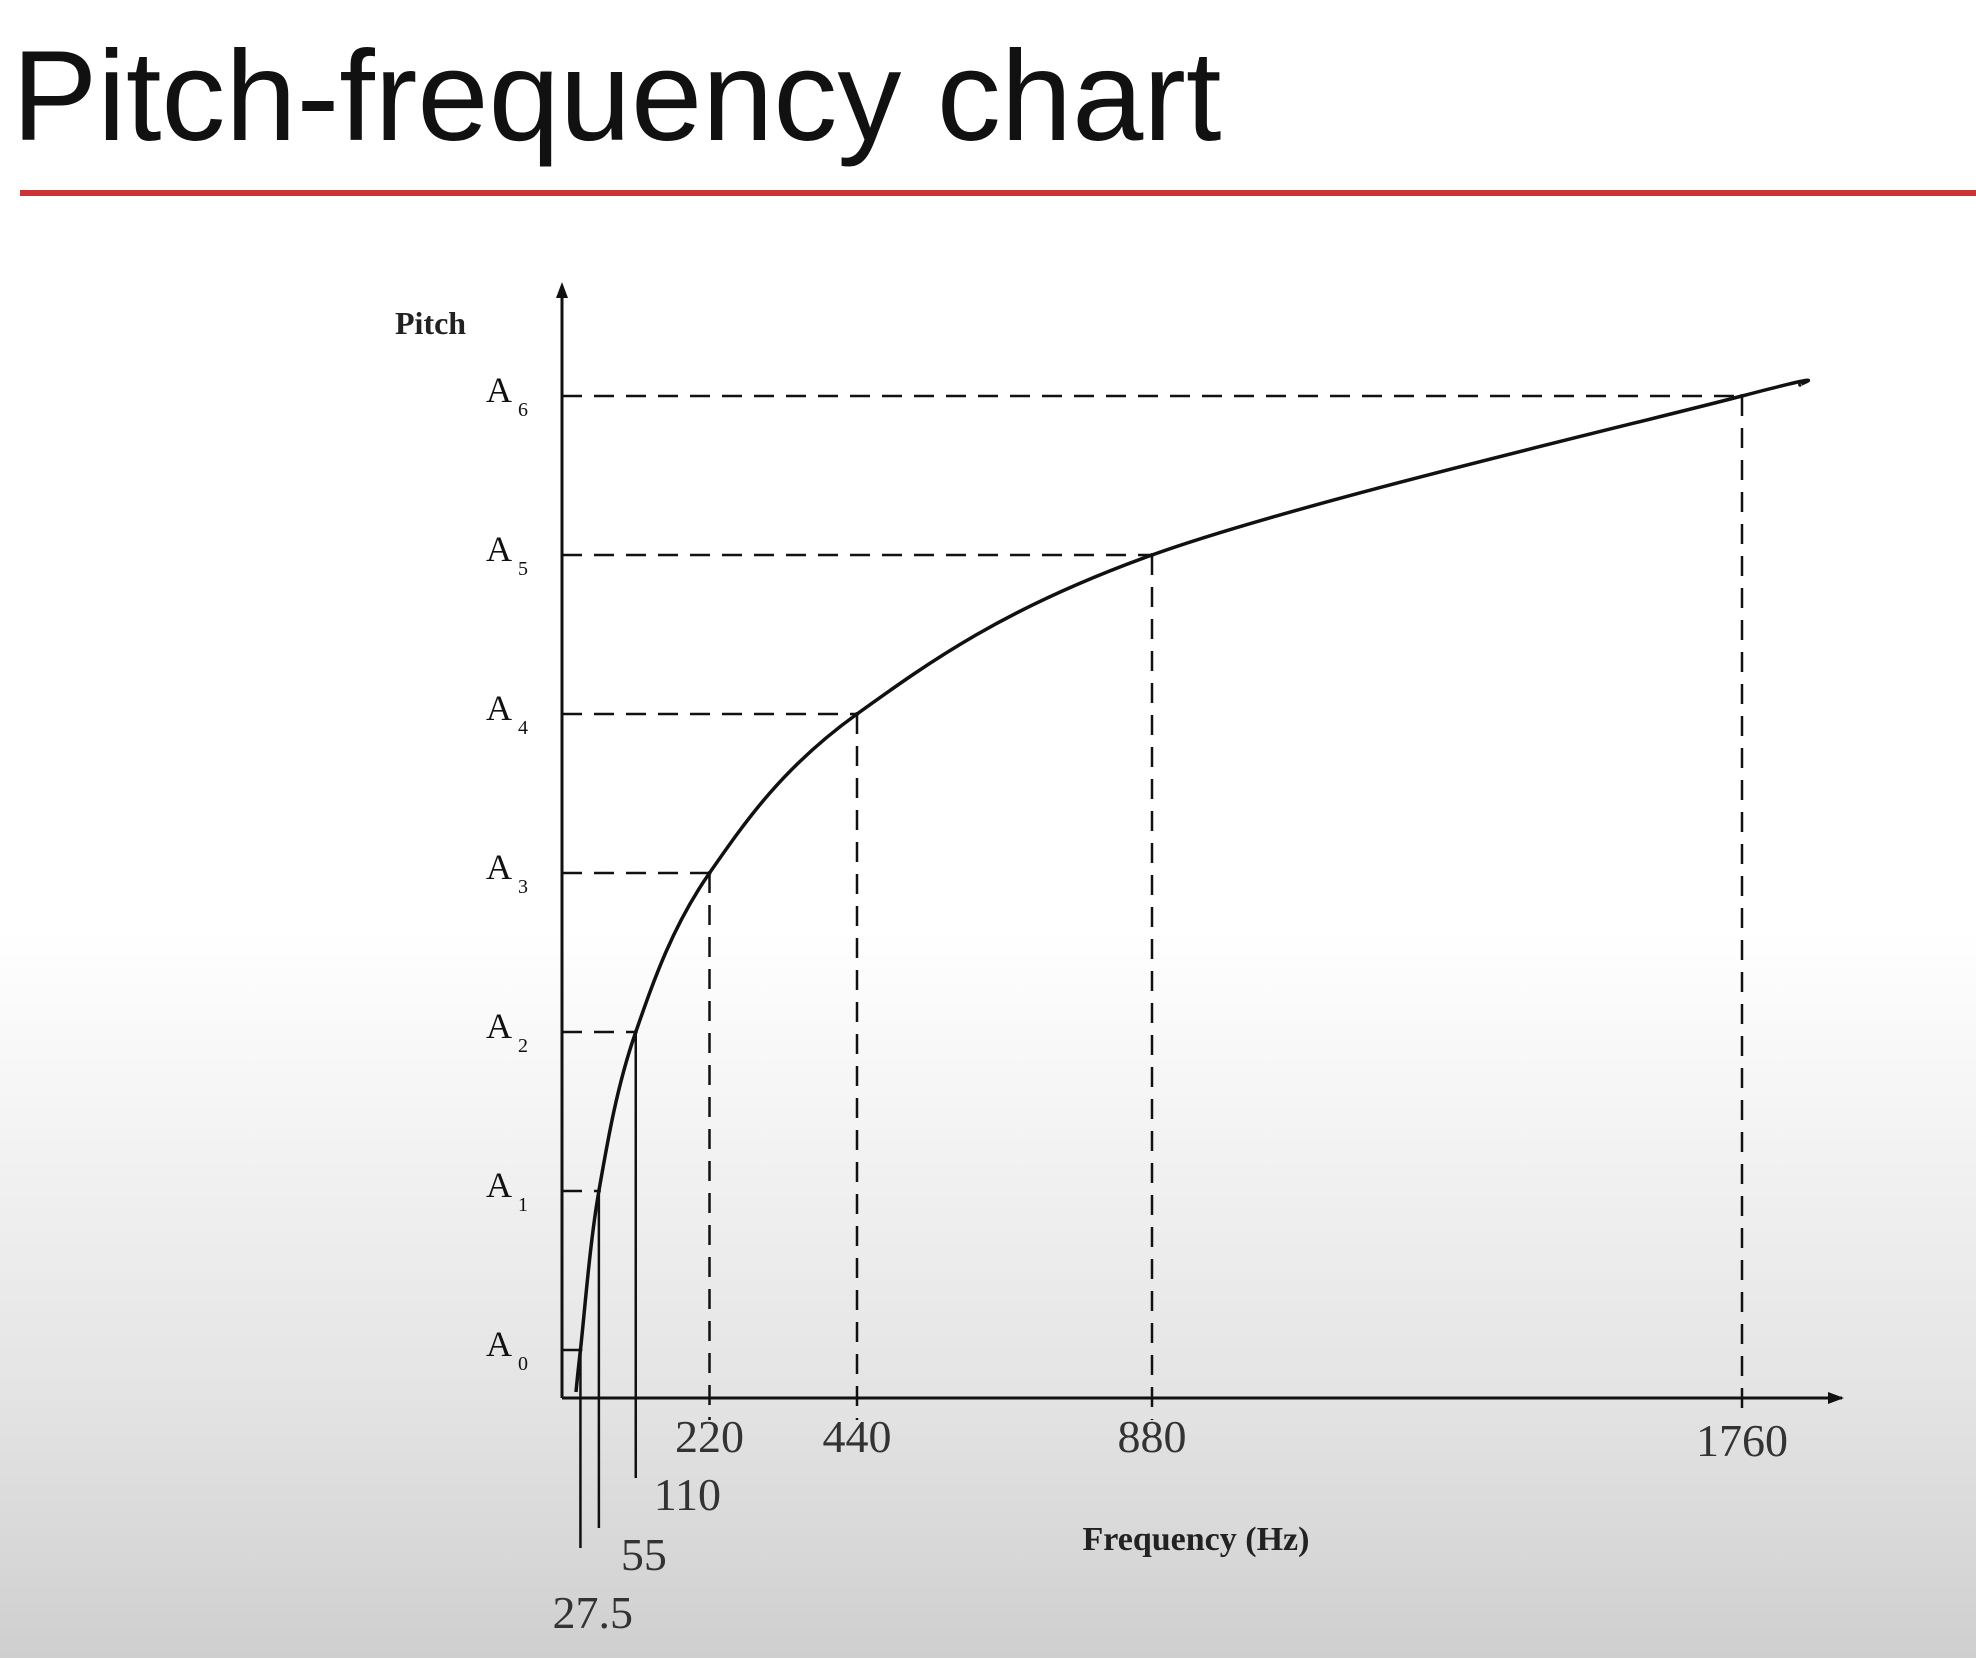 The image size is (1976, 1658). I want to click on y-axis-label: Pitch, so click(430, 323).